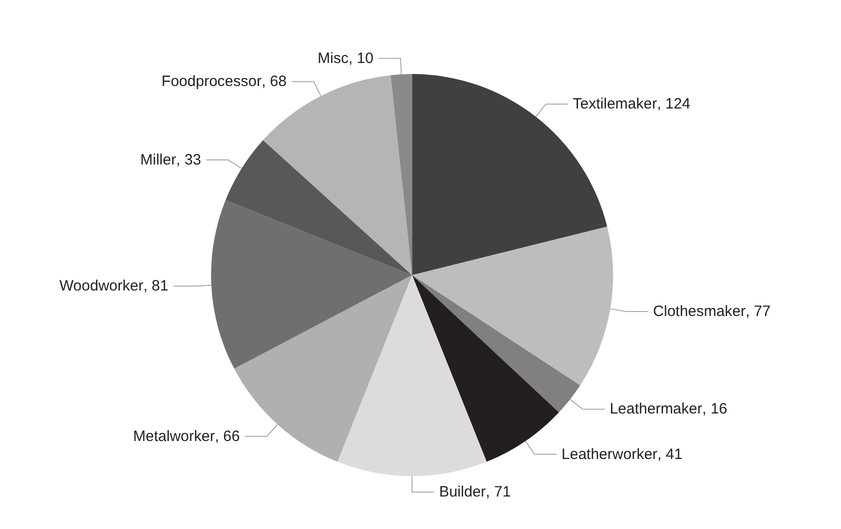 This screenshot has height=529, width=841. What do you see at coordinates (174, 436) in the screenshot?
I see `slice-label: Metalworker` at bounding box center [174, 436].